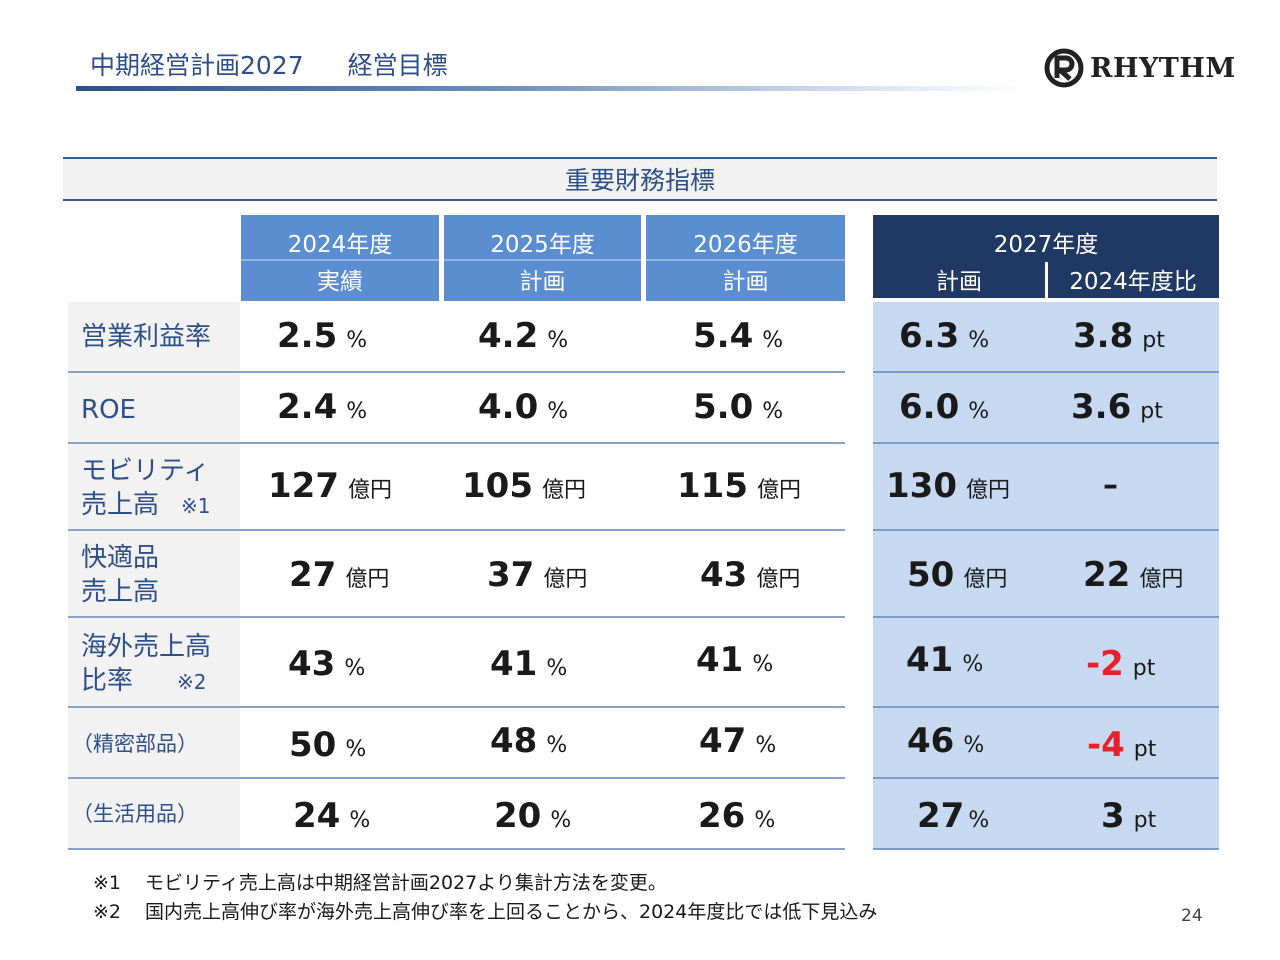 The height and width of the screenshot is (960, 1280). What do you see at coordinates (750, 575) in the screenshot?
I see `cell-value: 43 億円` at bounding box center [750, 575].